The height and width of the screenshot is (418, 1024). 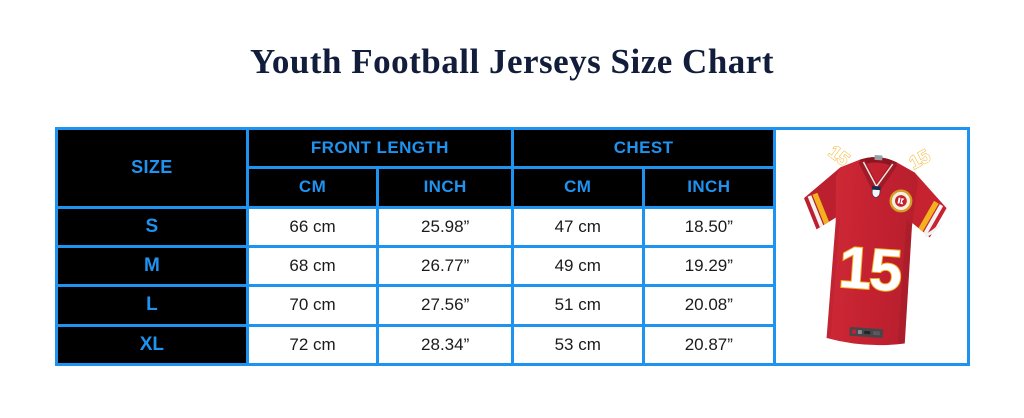 I want to click on size-label: L, so click(x=152, y=305).